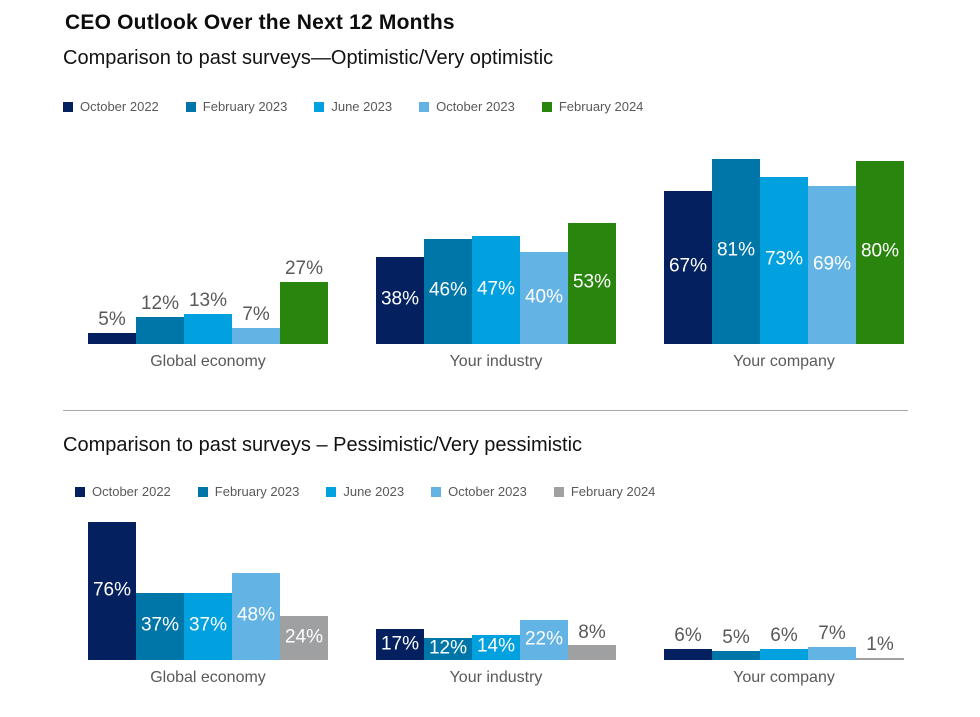 The height and width of the screenshot is (717, 980). I want to click on bar-cluster: 5% 12% 13% 7% 27%, so click(208, 229).